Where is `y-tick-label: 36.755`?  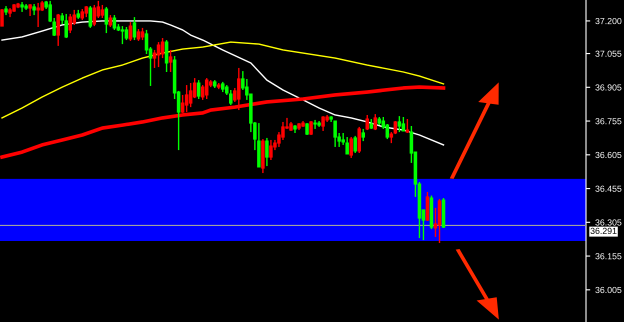
y-tick-label: 36.755 is located at coordinates (608, 121).